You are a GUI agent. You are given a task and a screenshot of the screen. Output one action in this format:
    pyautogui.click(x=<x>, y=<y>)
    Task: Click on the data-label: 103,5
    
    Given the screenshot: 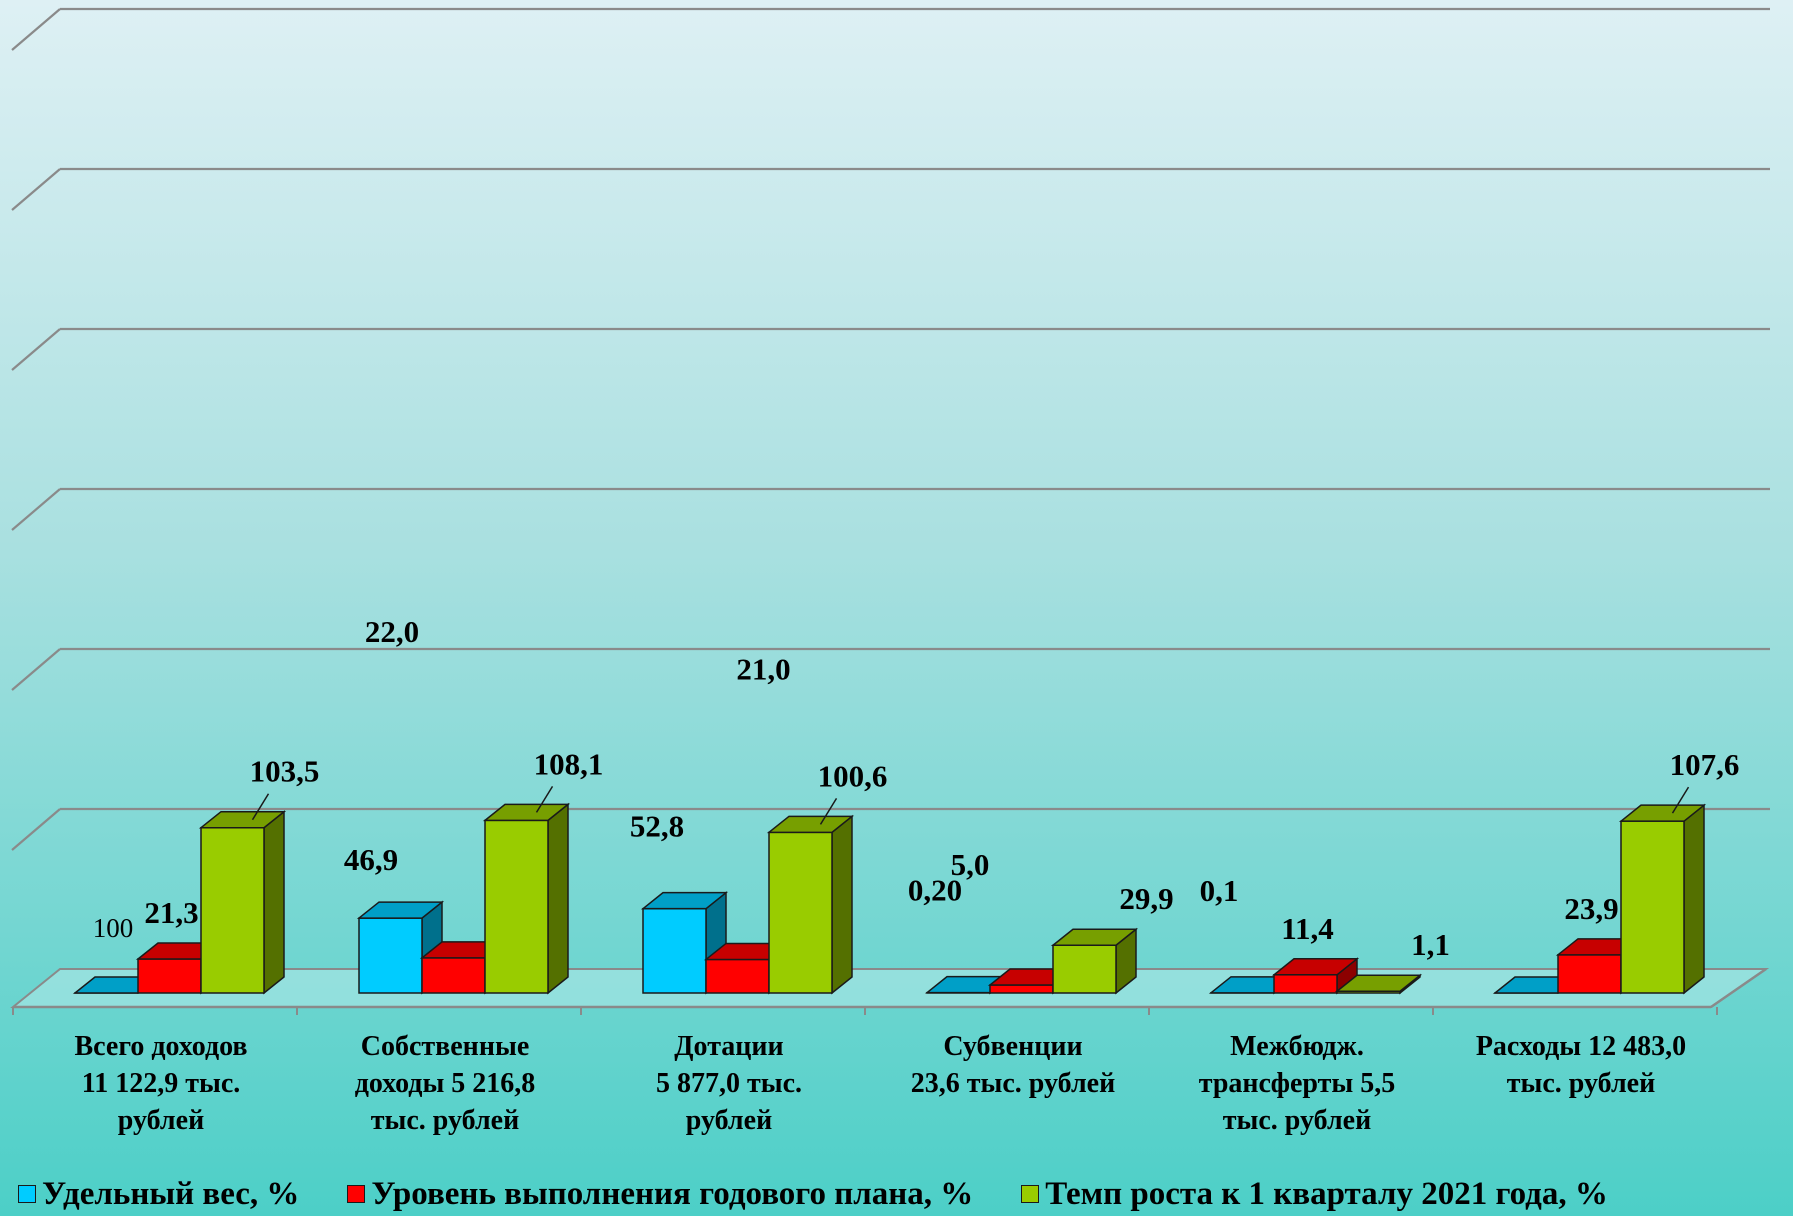 What is the action you would take?
    pyautogui.click(x=285, y=771)
    